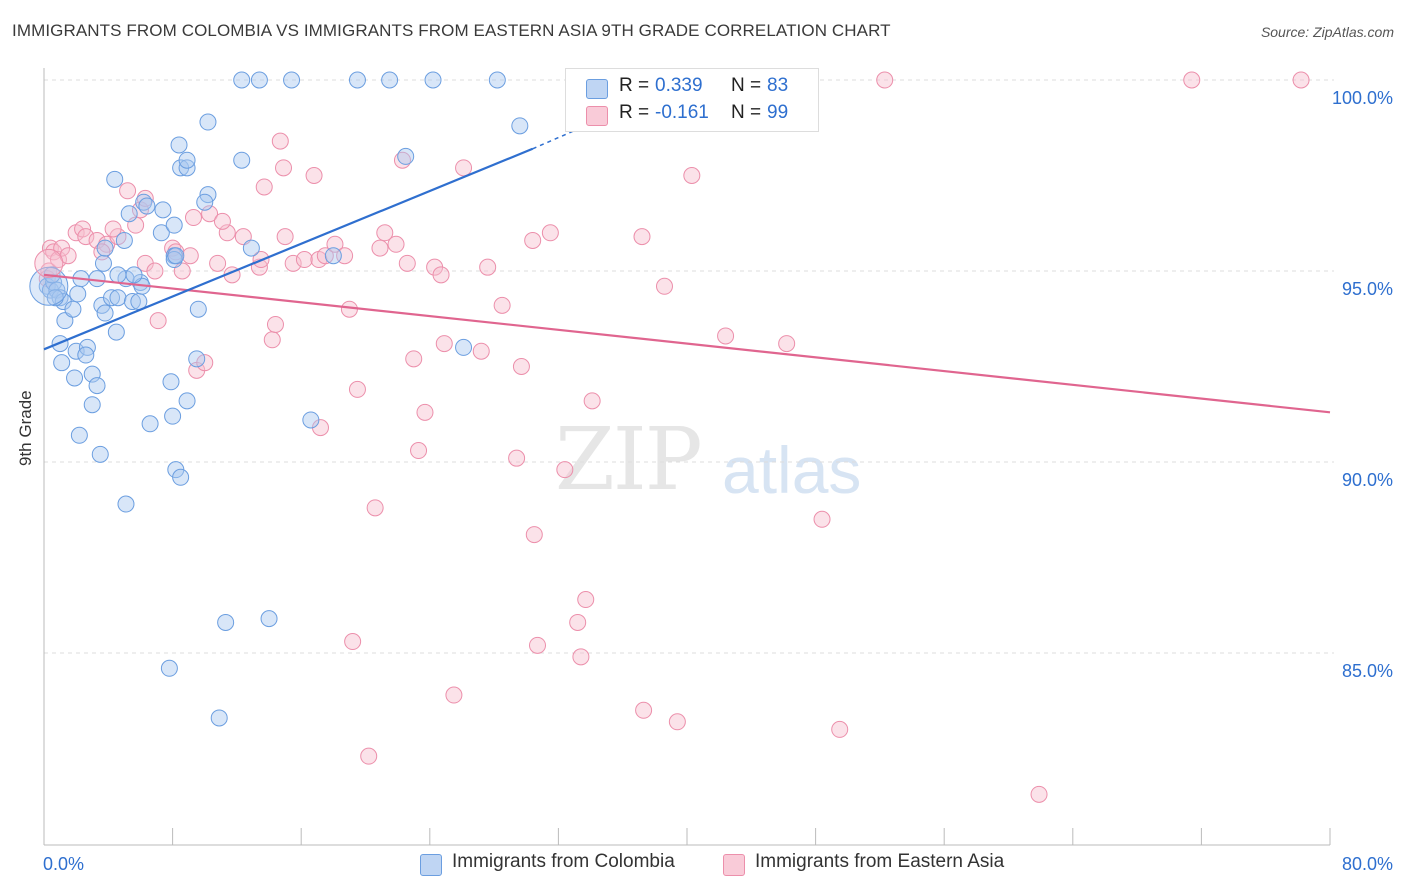 This screenshot has height=892, width=1406. What do you see at coordinates (880, 861) in the screenshot?
I see `bottom-legend-label-eastern-asia: Immigrants from Eastern Asia` at bounding box center [880, 861].